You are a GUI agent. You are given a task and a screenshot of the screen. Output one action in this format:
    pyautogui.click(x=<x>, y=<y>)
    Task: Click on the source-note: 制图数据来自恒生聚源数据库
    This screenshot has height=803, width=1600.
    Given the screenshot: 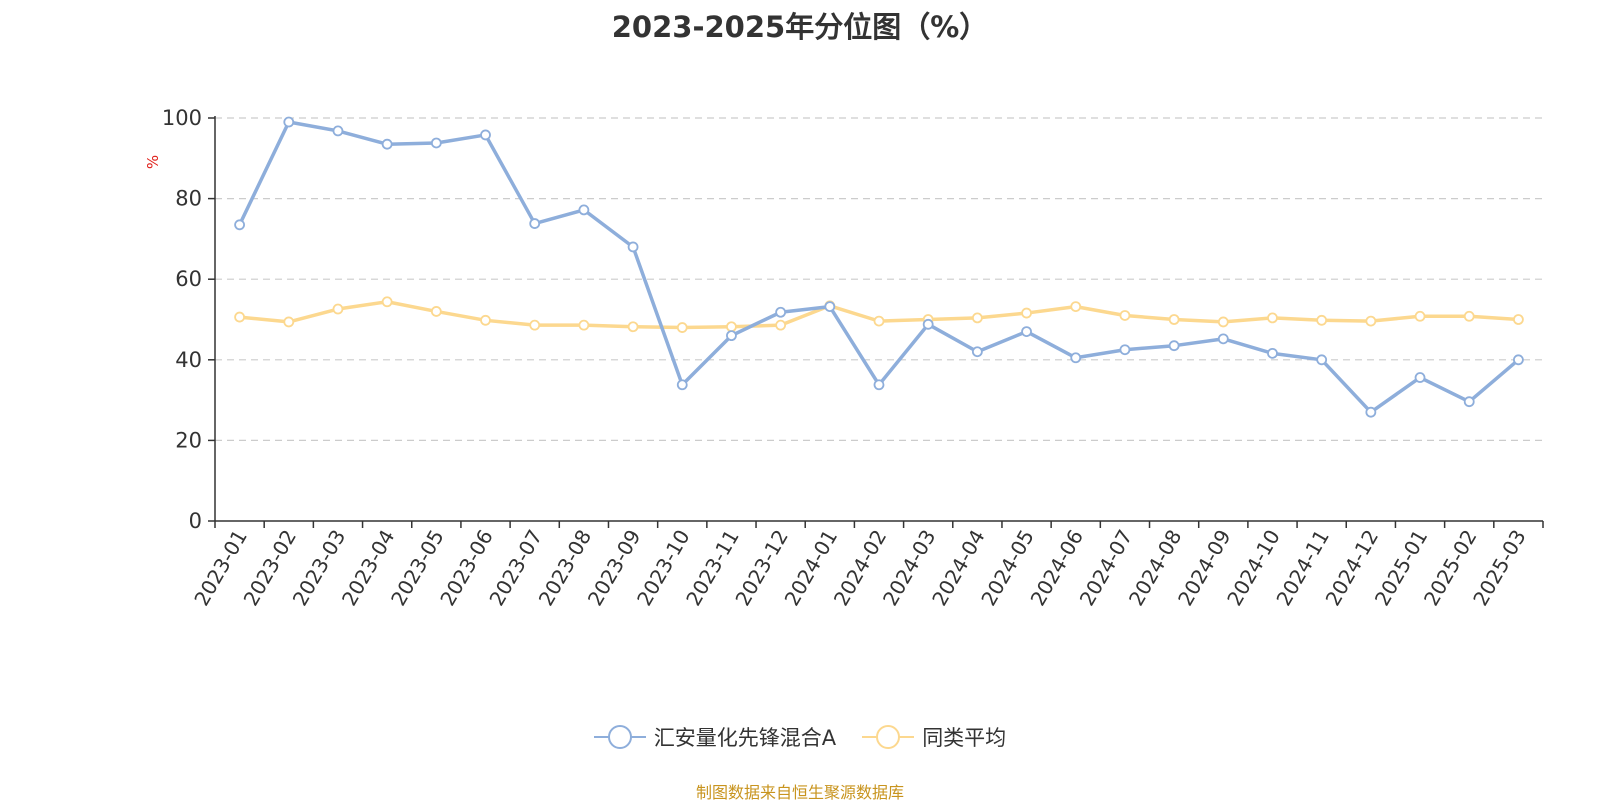 What is the action you would take?
    pyautogui.click(x=799, y=792)
    